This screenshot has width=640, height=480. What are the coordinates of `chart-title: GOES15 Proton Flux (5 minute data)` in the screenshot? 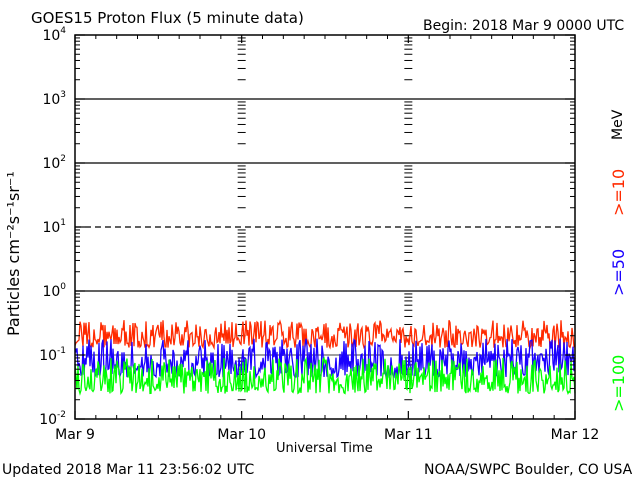 It's located at (167, 18).